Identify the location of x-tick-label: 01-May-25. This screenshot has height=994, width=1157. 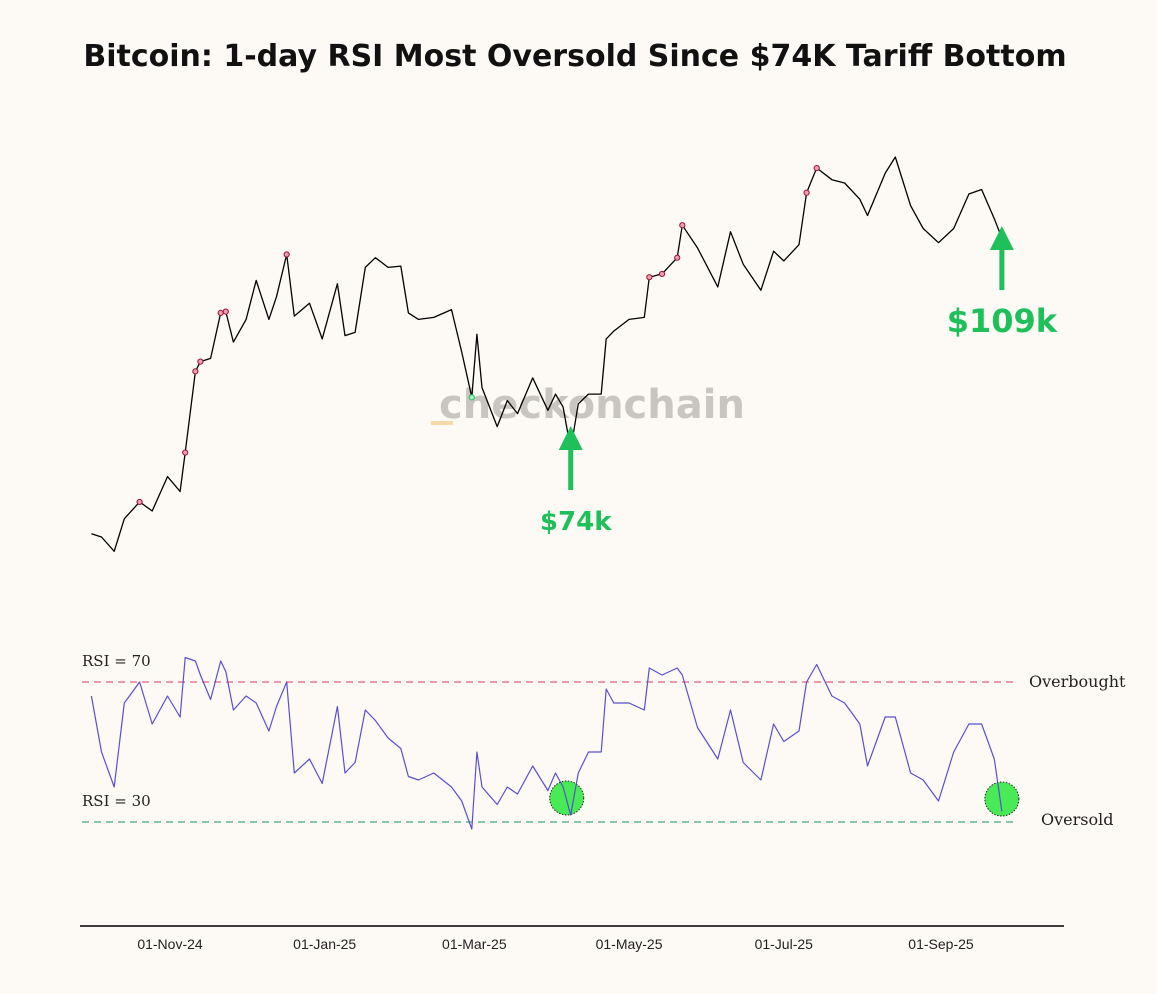
(629, 944).